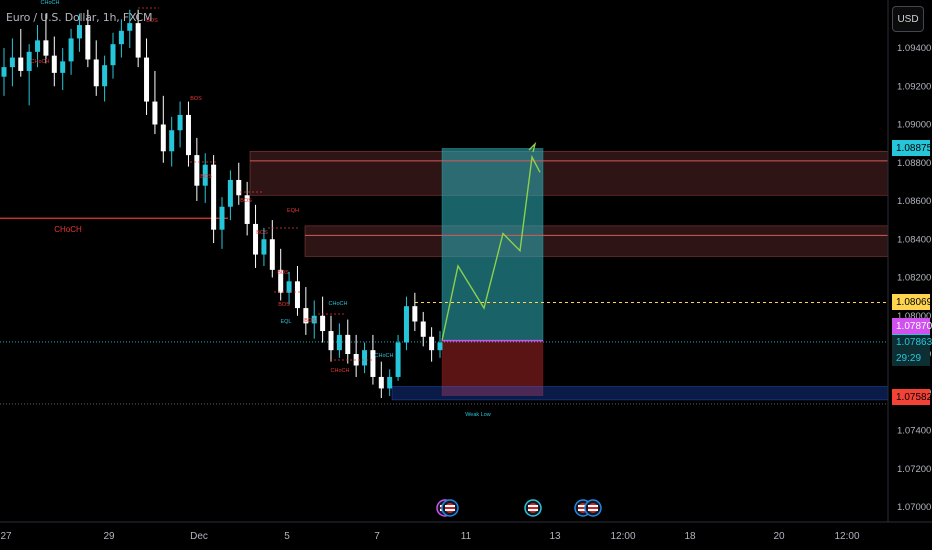 The image size is (932, 550). I want to click on y-tick-label: 1.08000, so click(914, 316).